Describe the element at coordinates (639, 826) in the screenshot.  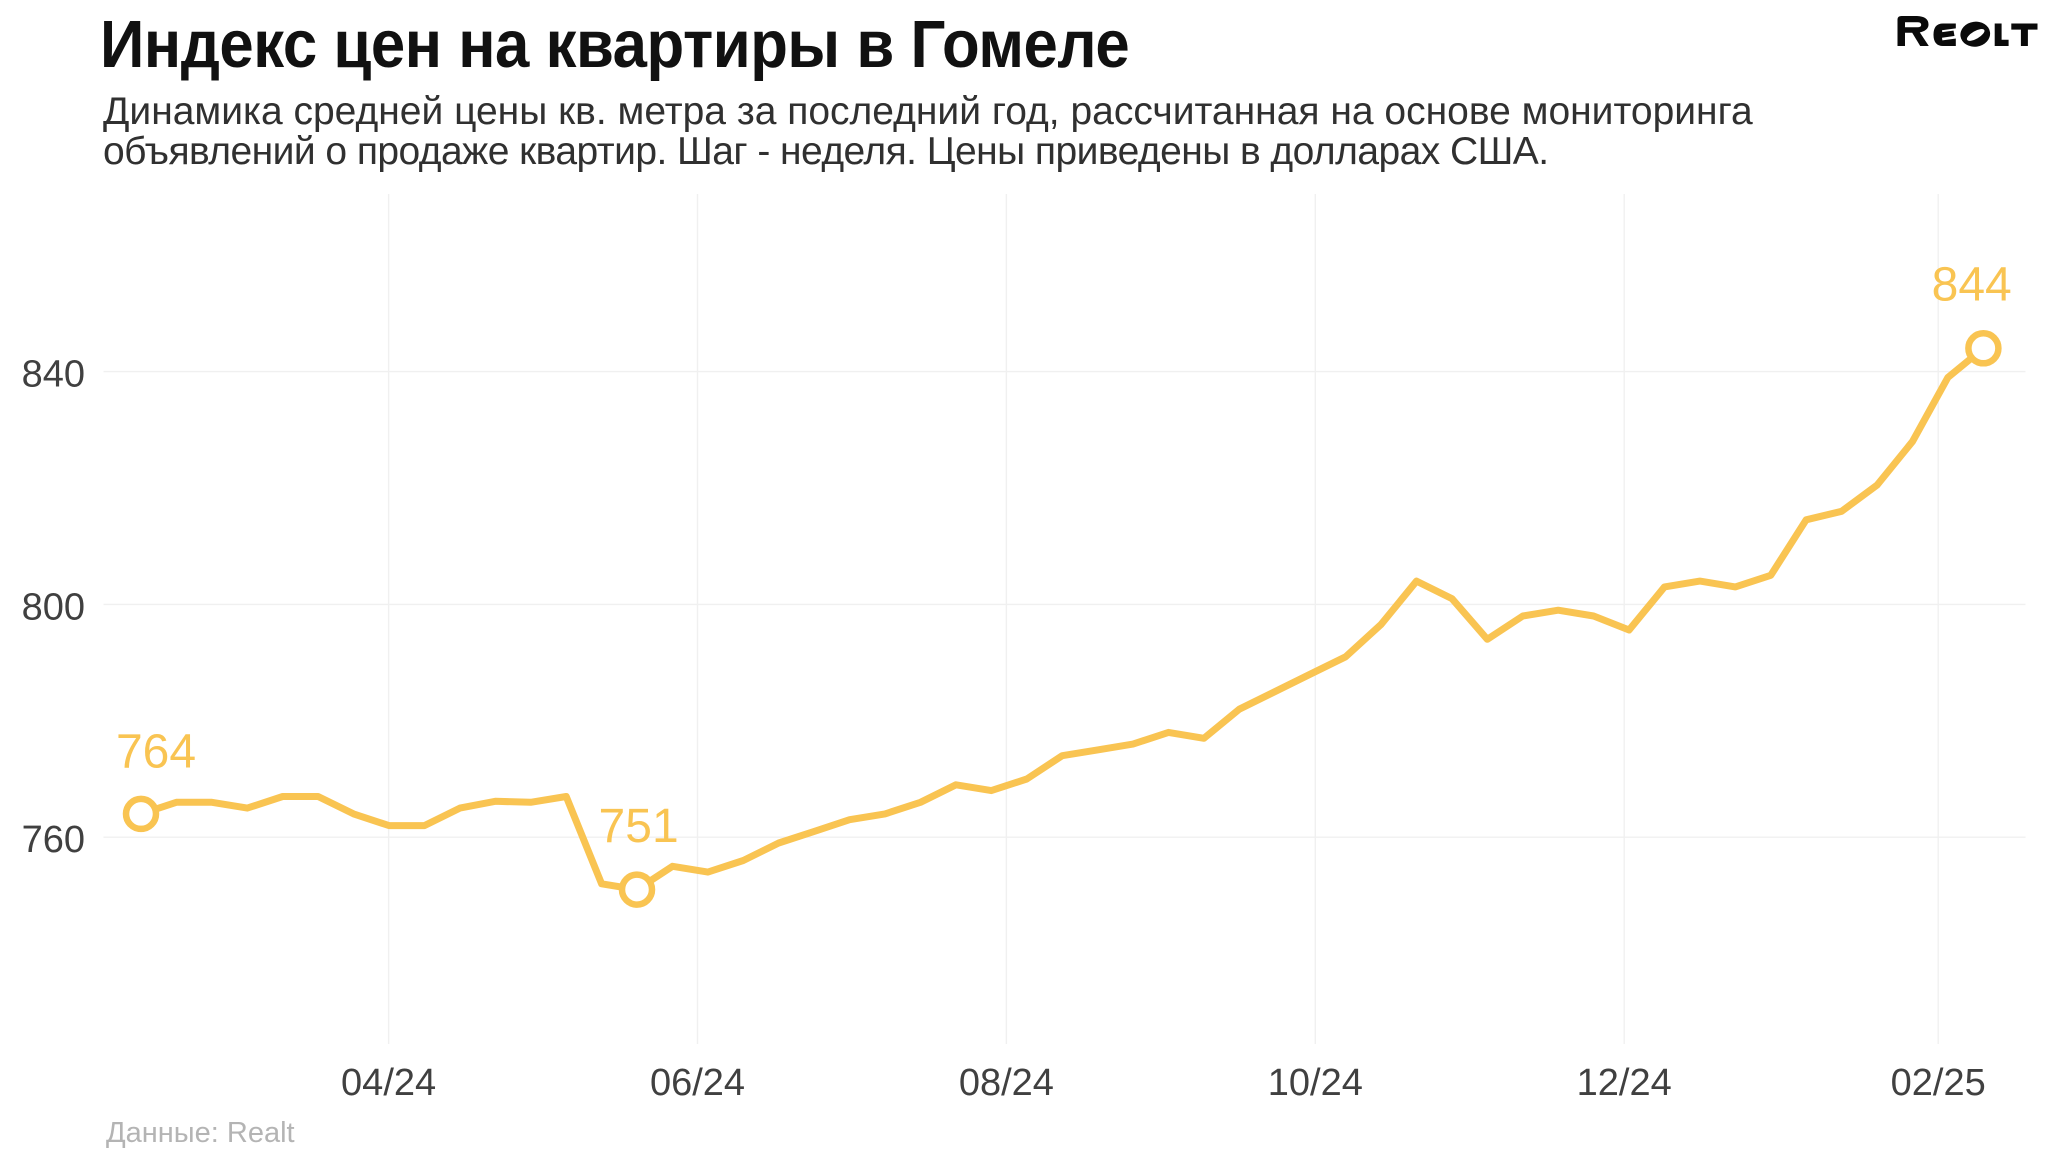
I see `svg-text: 751` at that location.